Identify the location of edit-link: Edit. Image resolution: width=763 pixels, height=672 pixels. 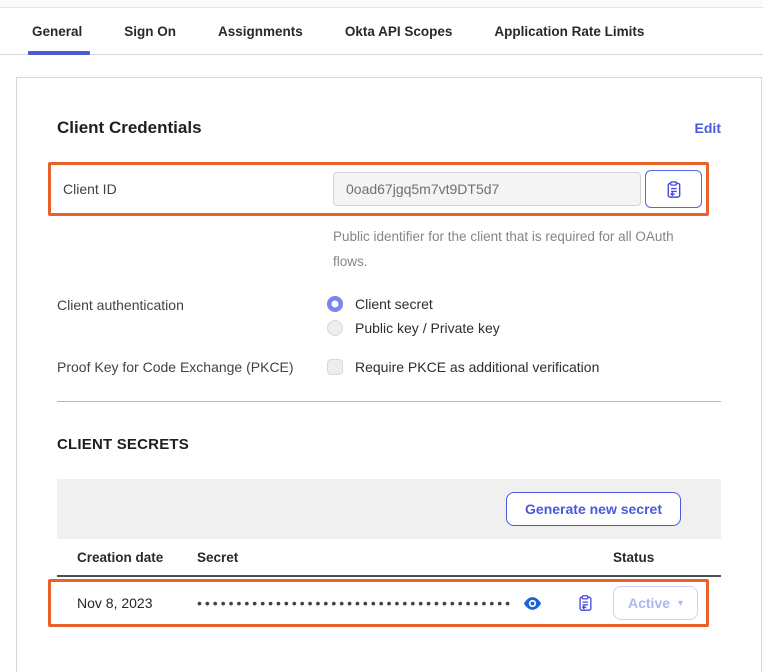
(707, 128).